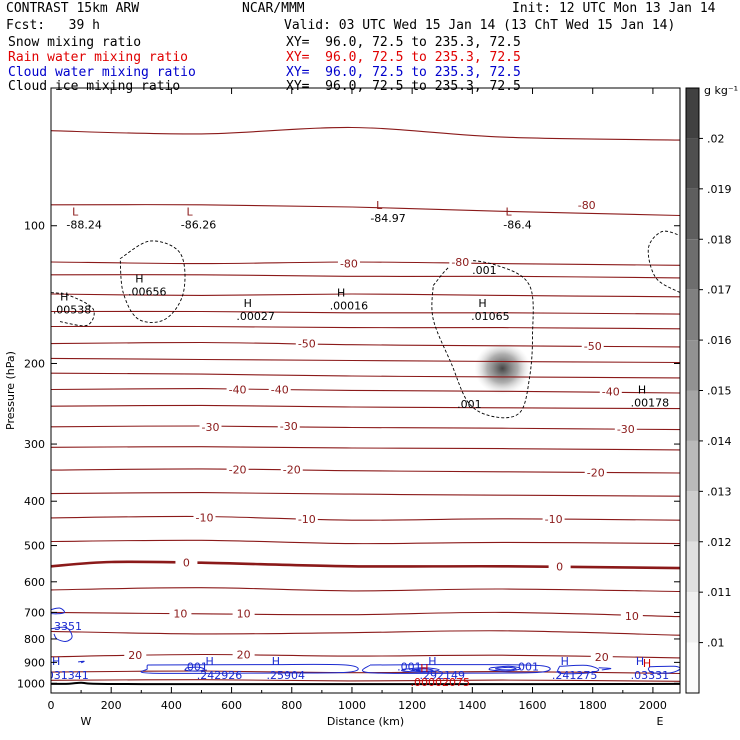  I want to click on colorbar-tick-label: .02, so click(716, 138).